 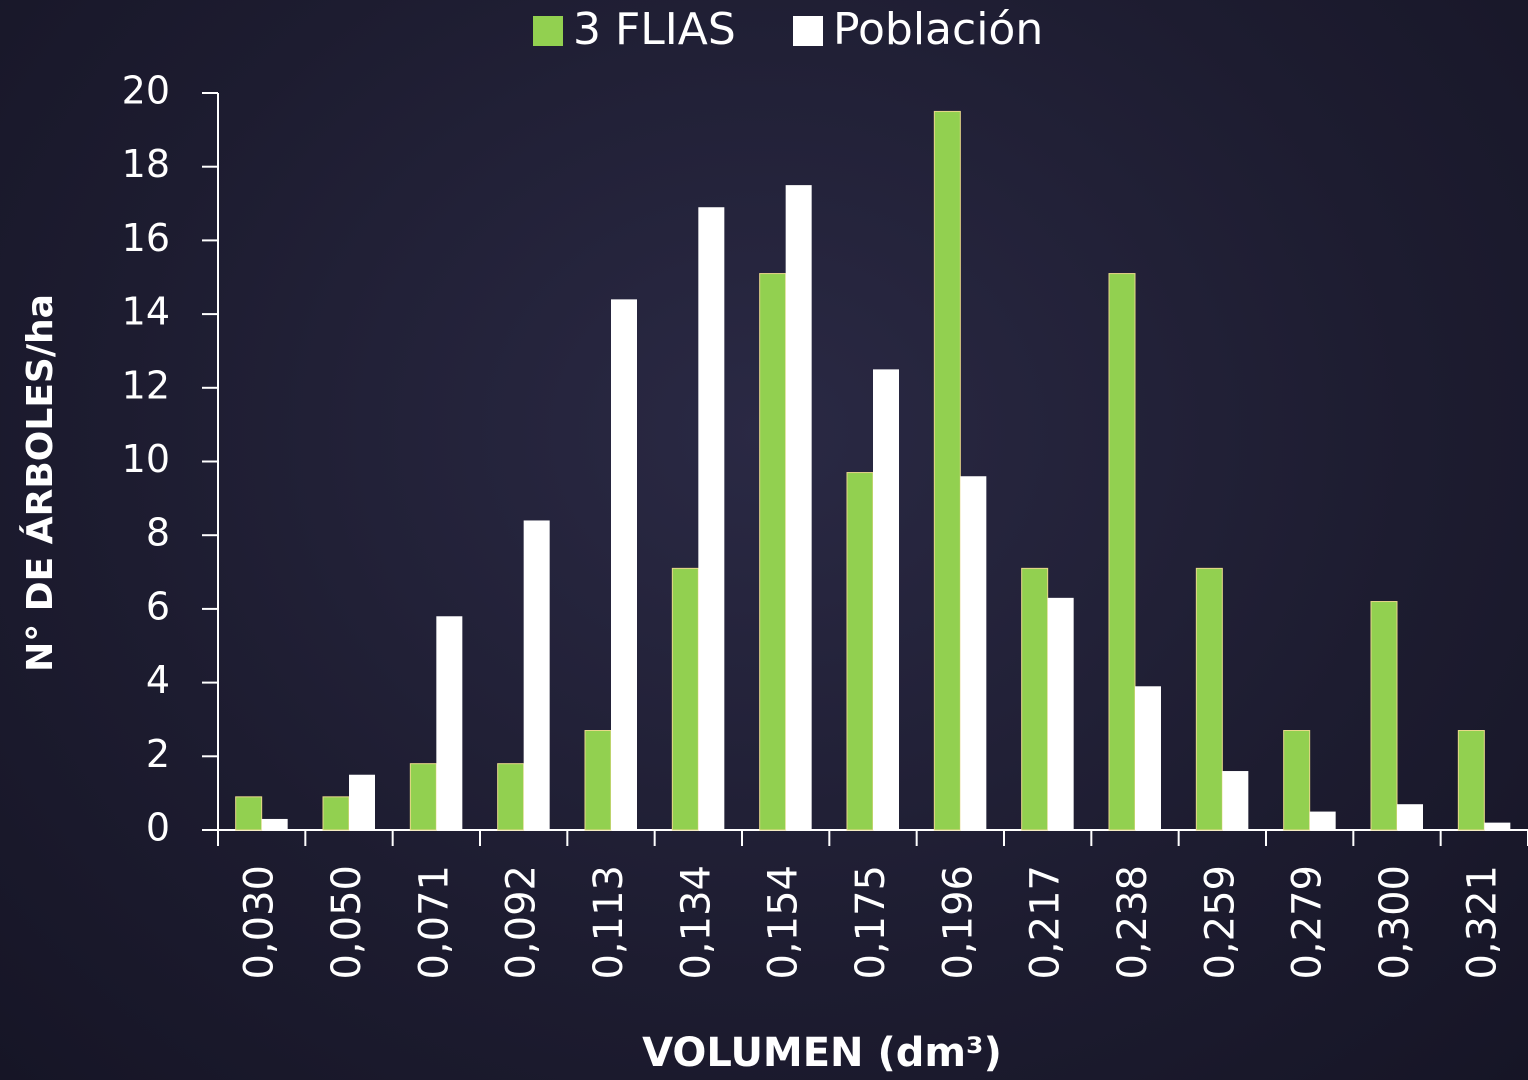 I want to click on x-tick-label: 0,154, so click(x=784, y=922).